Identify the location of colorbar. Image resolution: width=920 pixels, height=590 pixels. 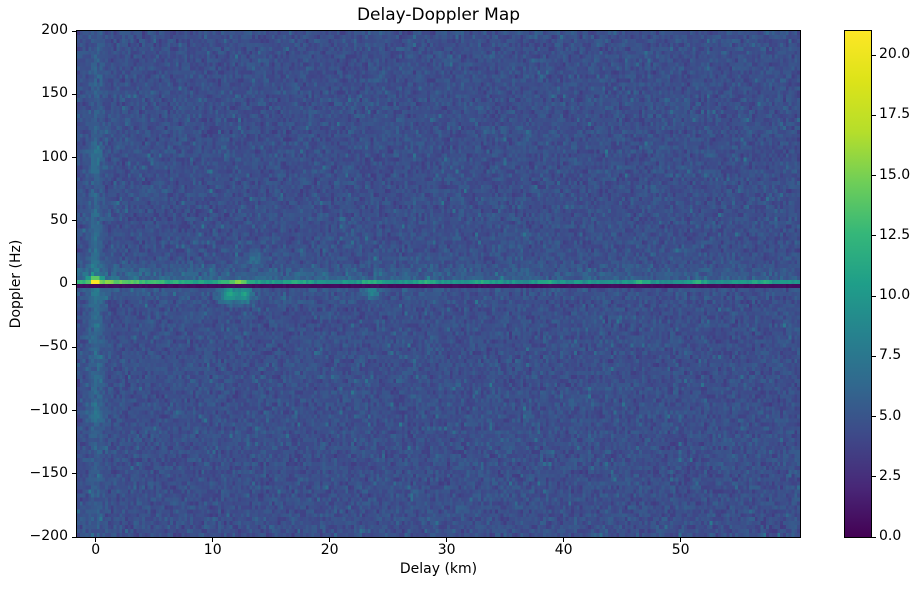
(858, 284).